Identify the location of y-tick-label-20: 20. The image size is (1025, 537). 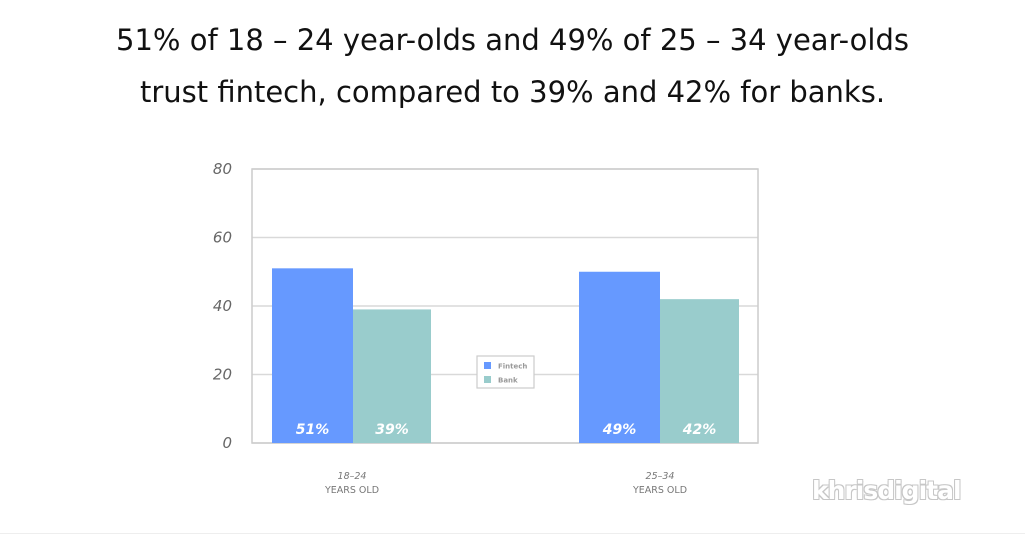
(222, 375).